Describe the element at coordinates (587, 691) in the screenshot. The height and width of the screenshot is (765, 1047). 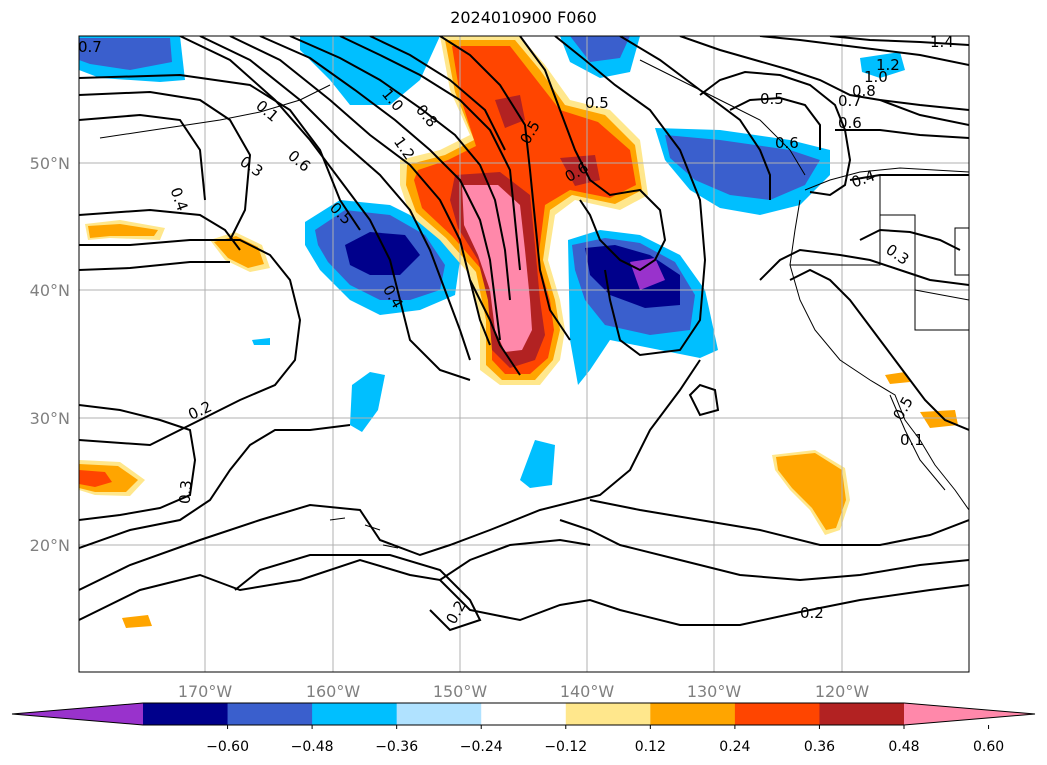
I see `lon-label: 140°W` at that location.